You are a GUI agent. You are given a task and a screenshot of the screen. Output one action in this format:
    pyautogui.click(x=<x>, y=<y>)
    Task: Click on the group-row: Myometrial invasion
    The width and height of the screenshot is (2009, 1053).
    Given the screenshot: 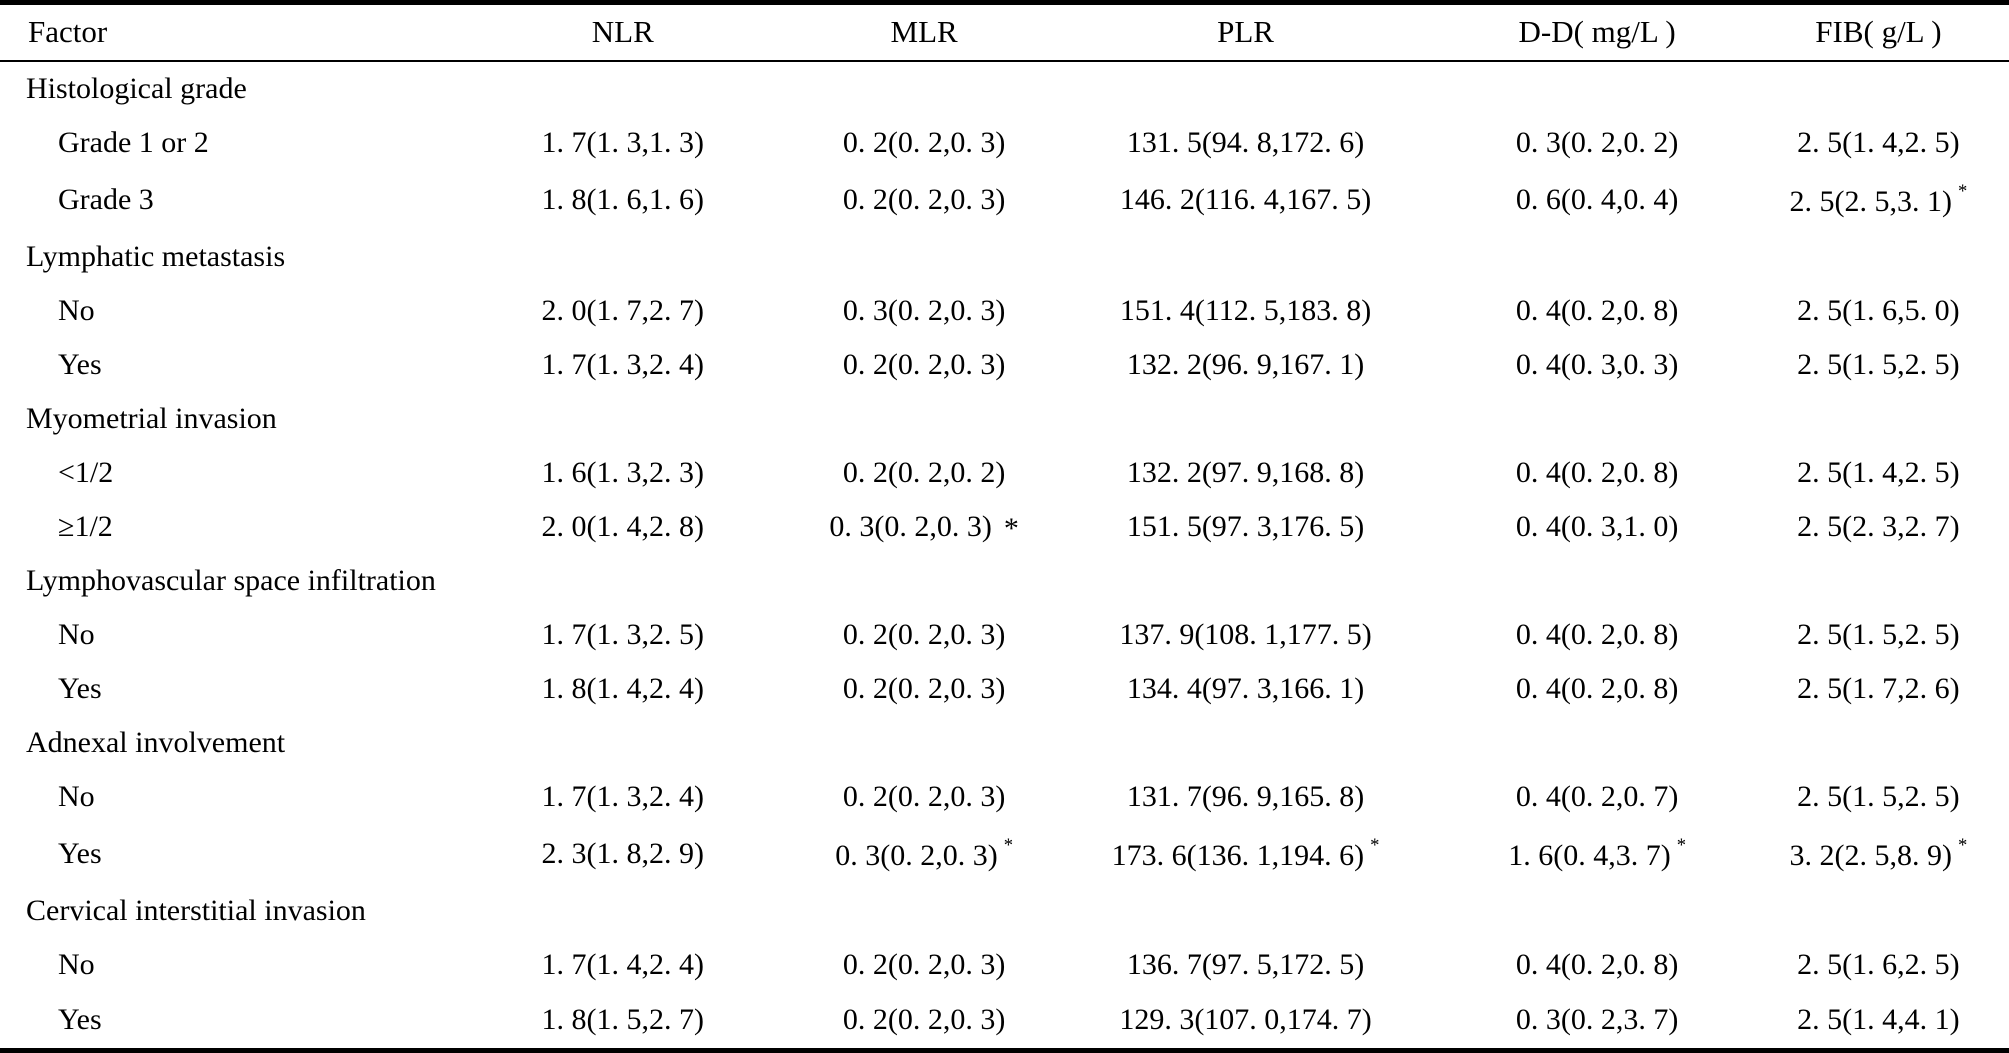 What is the action you would take?
    pyautogui.click(x=1004, y=419)
    